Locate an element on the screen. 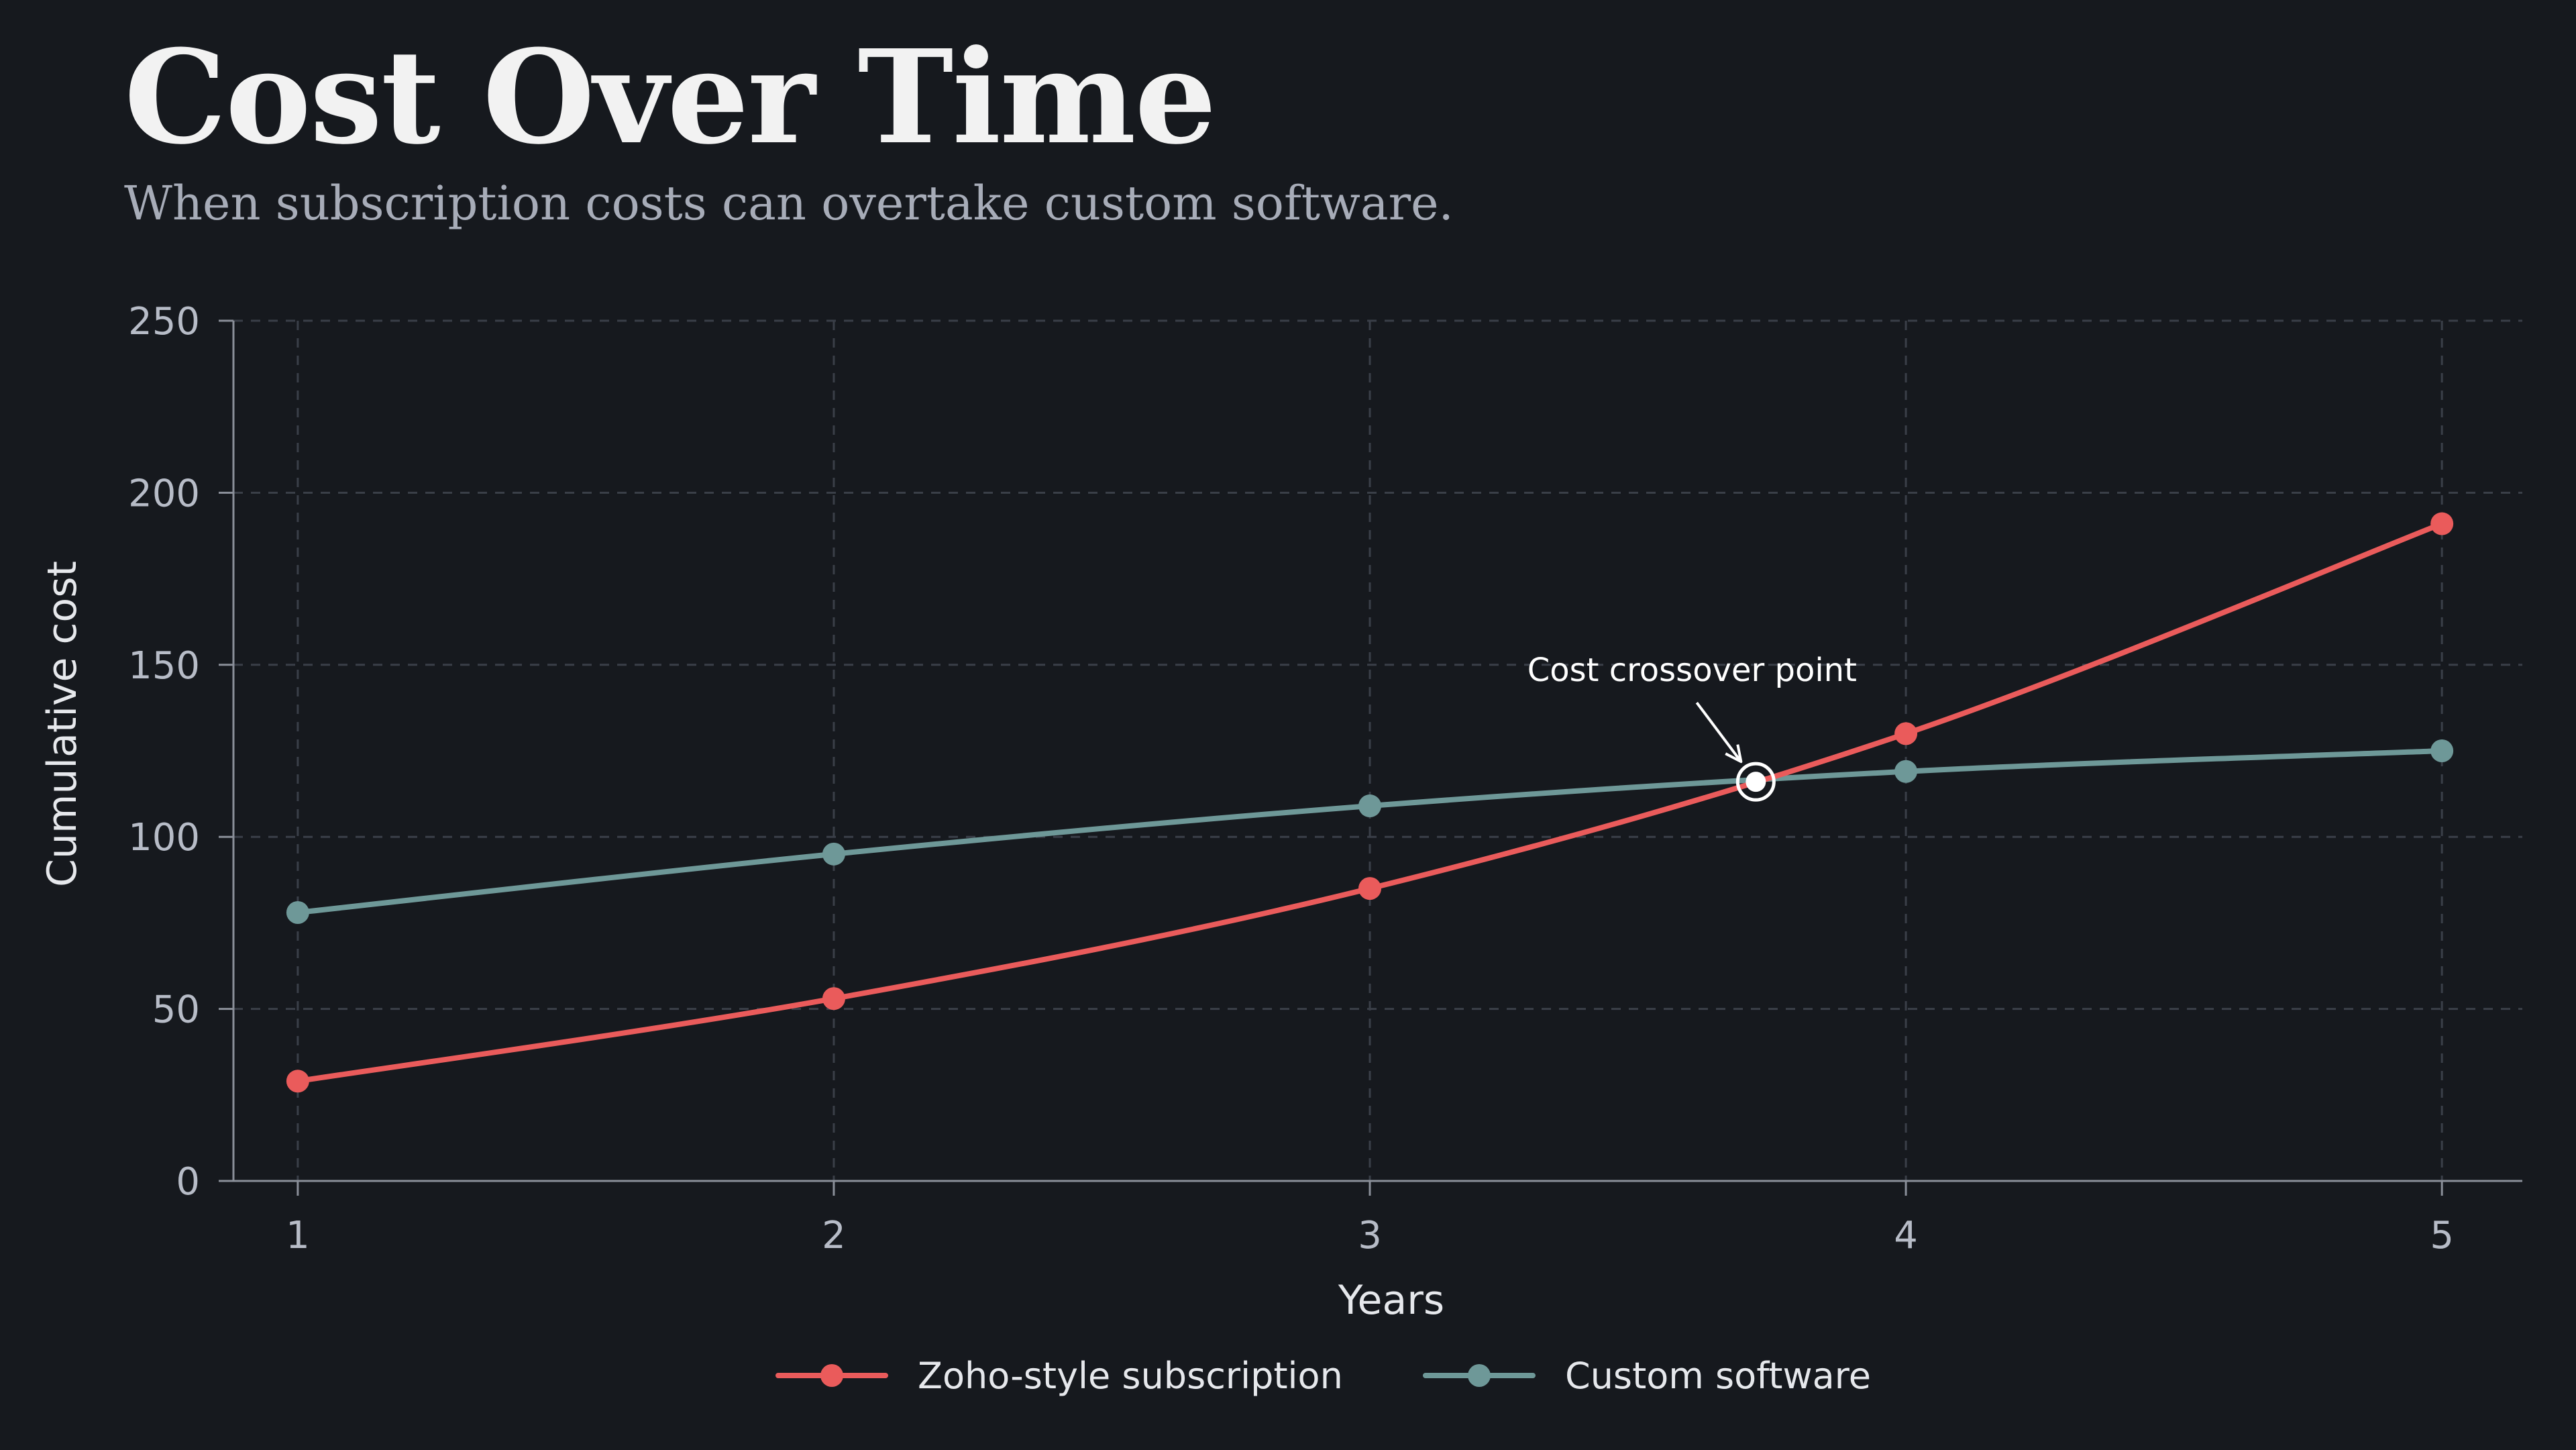  x-tick-label: 4 is located at coordinates (1906, 1235).